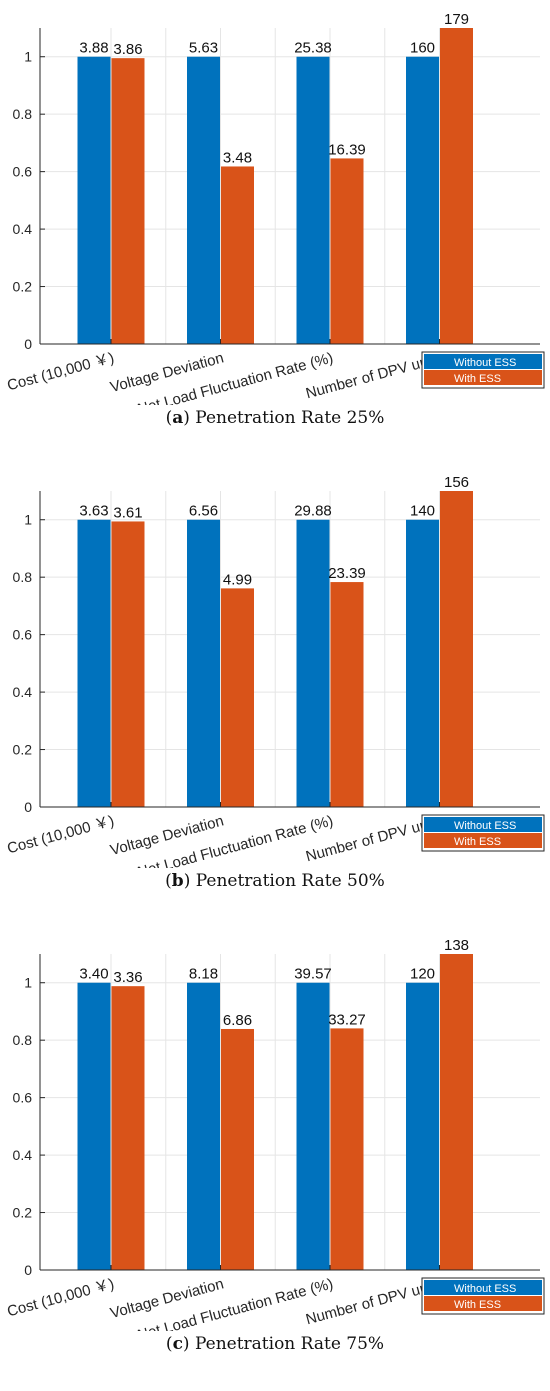 This screenshot has width=550, height=1391. Describe the element at coordinates (177, 1344) in the screenshot. I see `caption-letter-c: c` at that location.